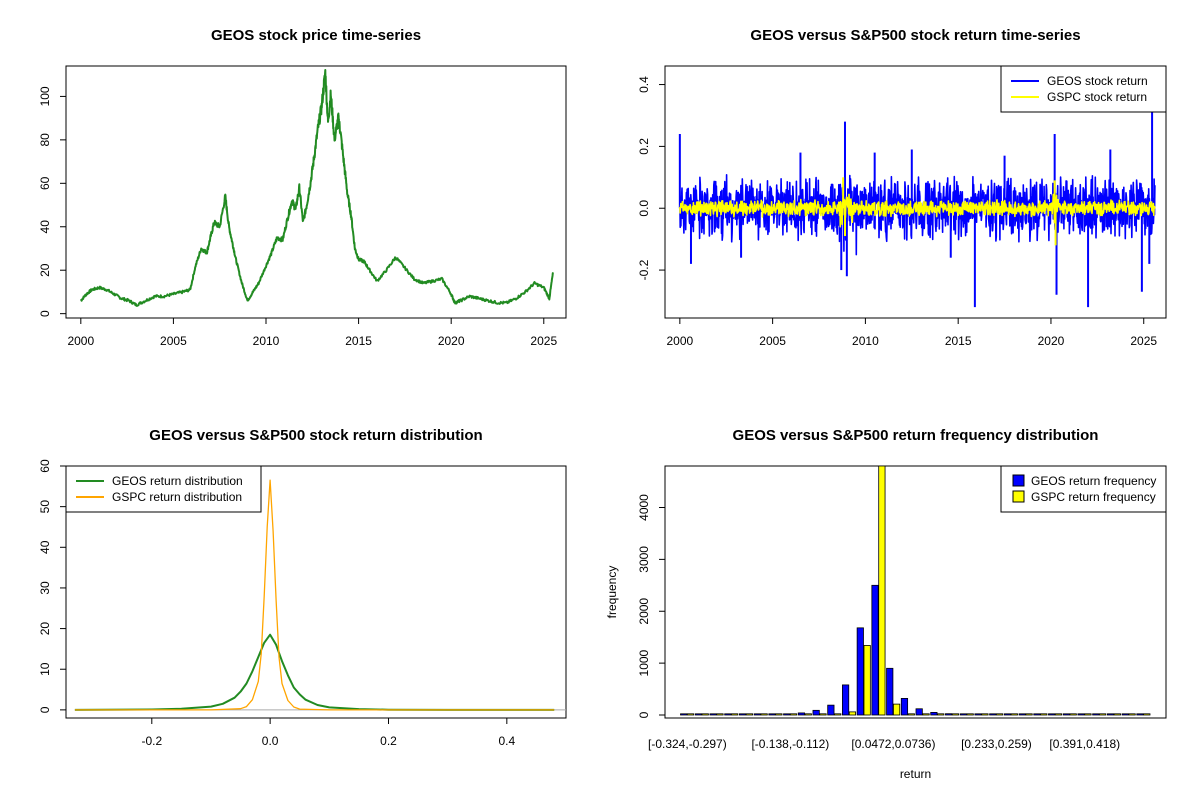 This screenshot has height=800, width=1200. Describe the element at coordinates (612, 592) in the screenshot. I see `y-axis-label: frequency` at that location.